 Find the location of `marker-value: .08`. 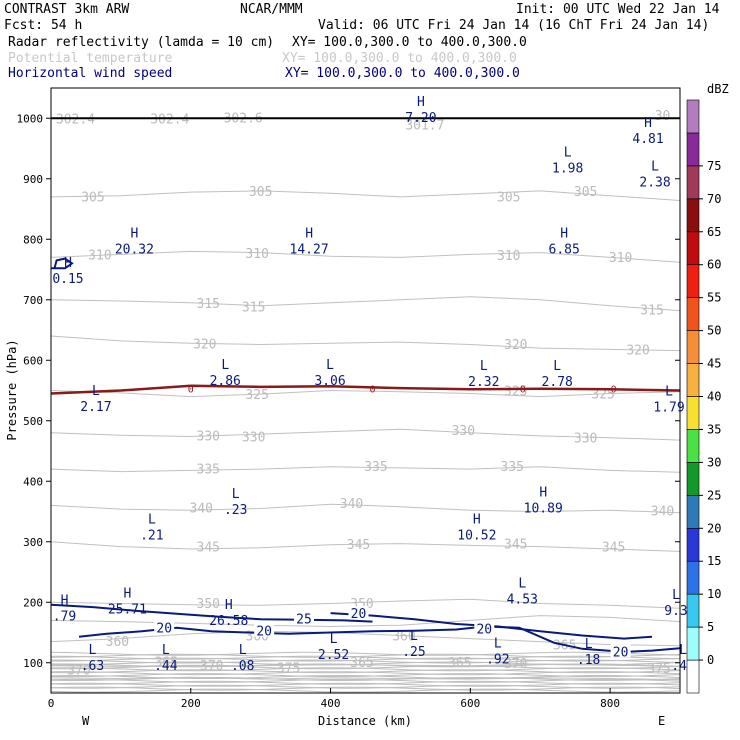

marker-value: .08 is located at coordinates (242, 666).